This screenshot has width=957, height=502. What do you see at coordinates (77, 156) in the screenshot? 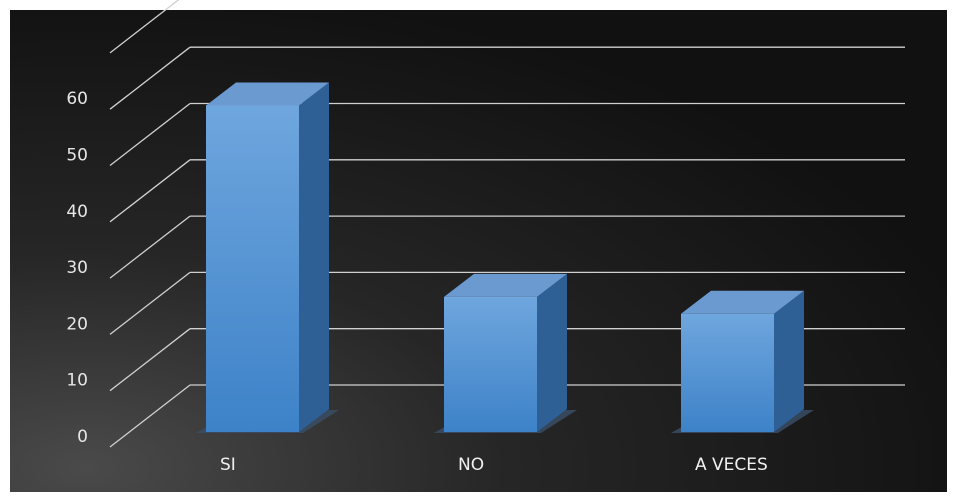
I see `y-tick-label: 50` at bounding box center [77, 156].